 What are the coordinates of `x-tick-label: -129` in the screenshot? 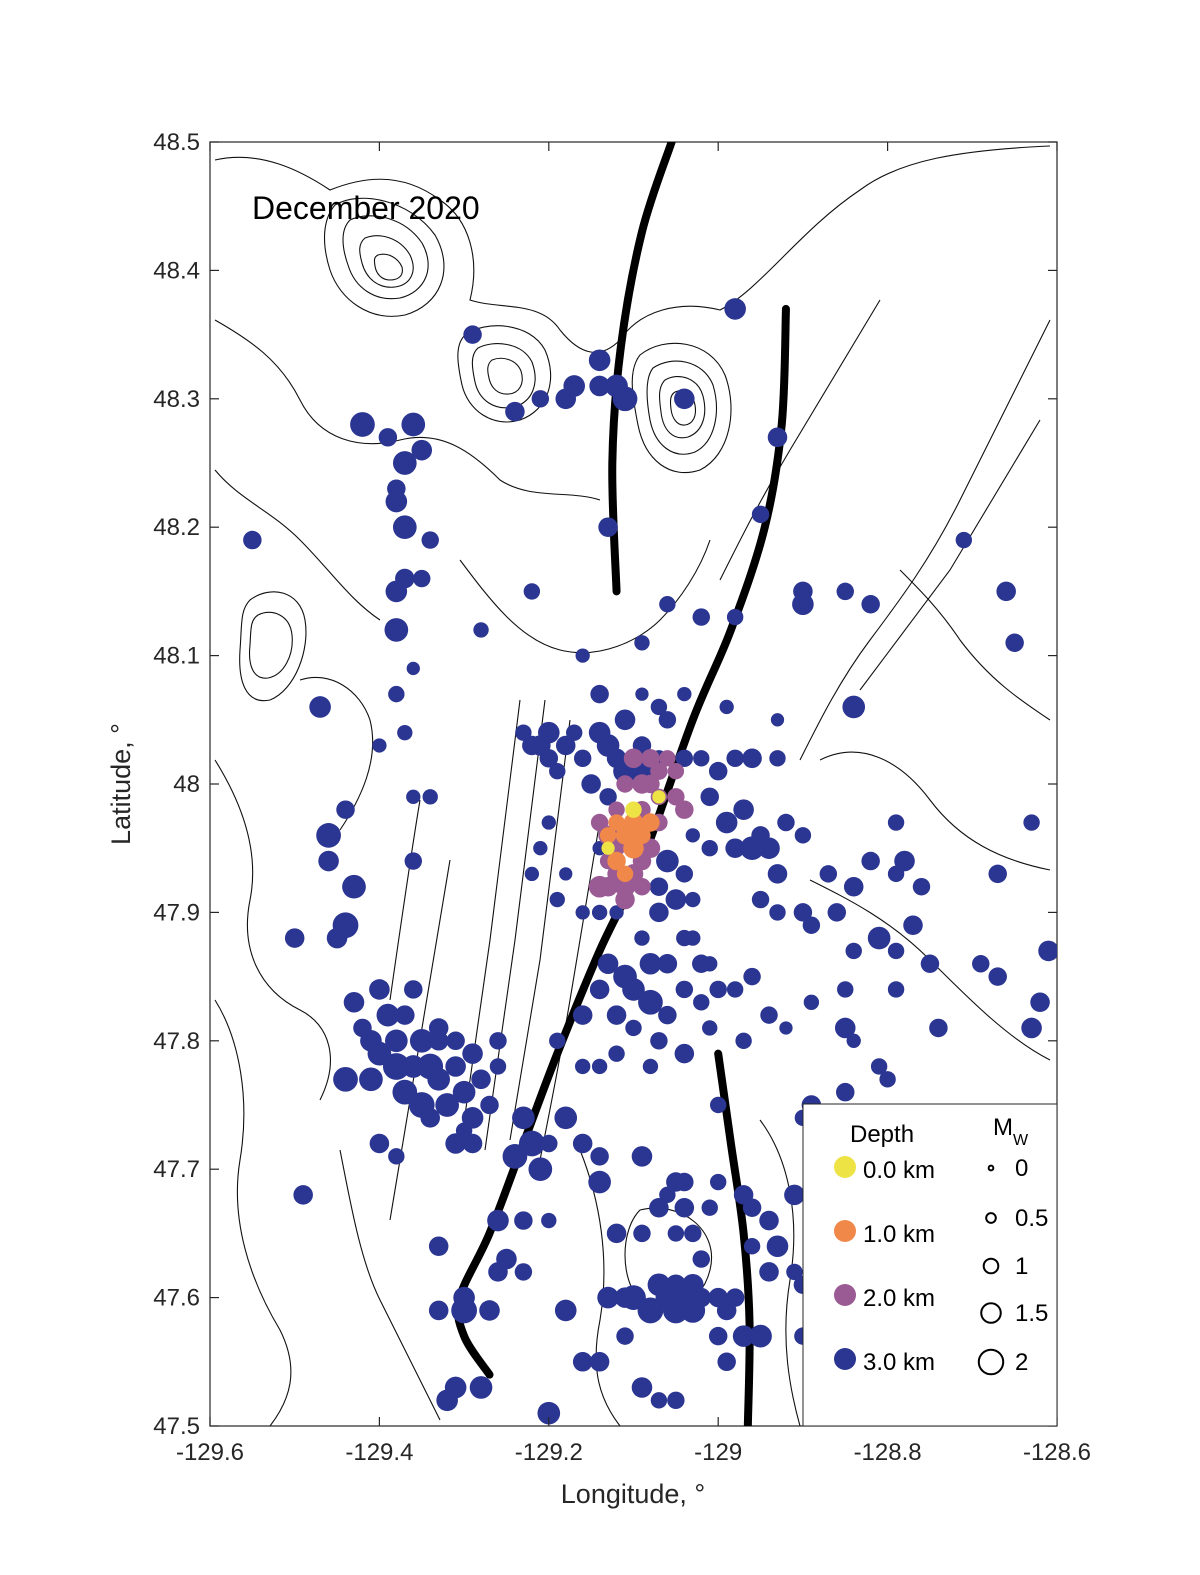 It's located at (718, 1452).